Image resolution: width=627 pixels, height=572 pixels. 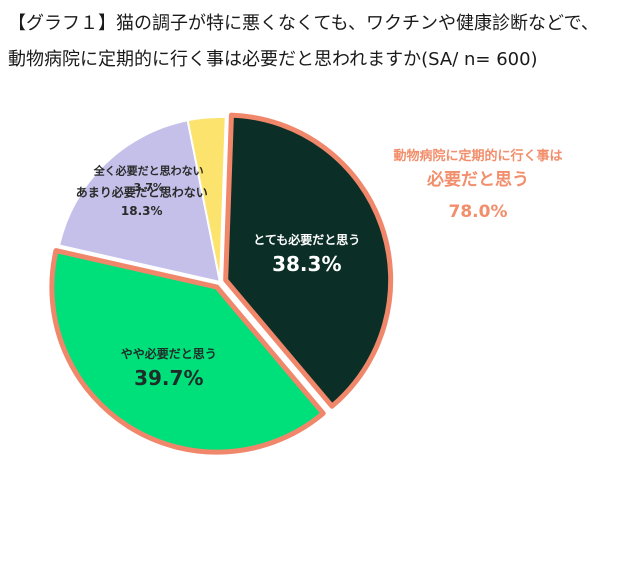 I want to click on slice-1-highlight-outline, so click(x=308, y=260).